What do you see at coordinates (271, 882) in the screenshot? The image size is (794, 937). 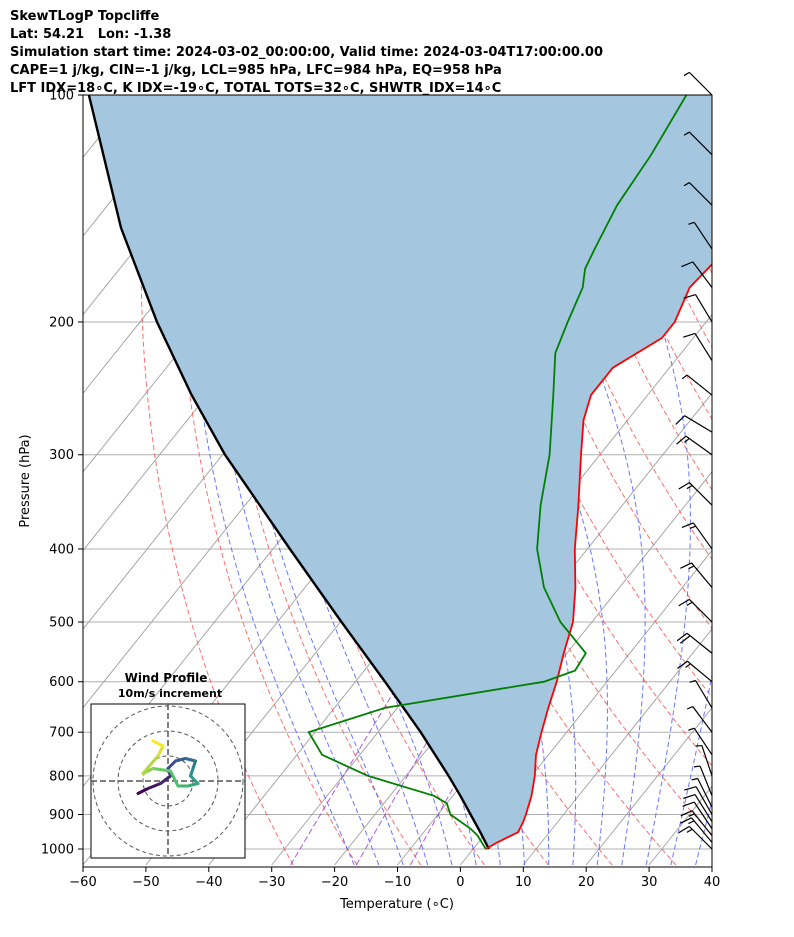 I see `x-tick-label: −30` at bounding box center [271, 882].